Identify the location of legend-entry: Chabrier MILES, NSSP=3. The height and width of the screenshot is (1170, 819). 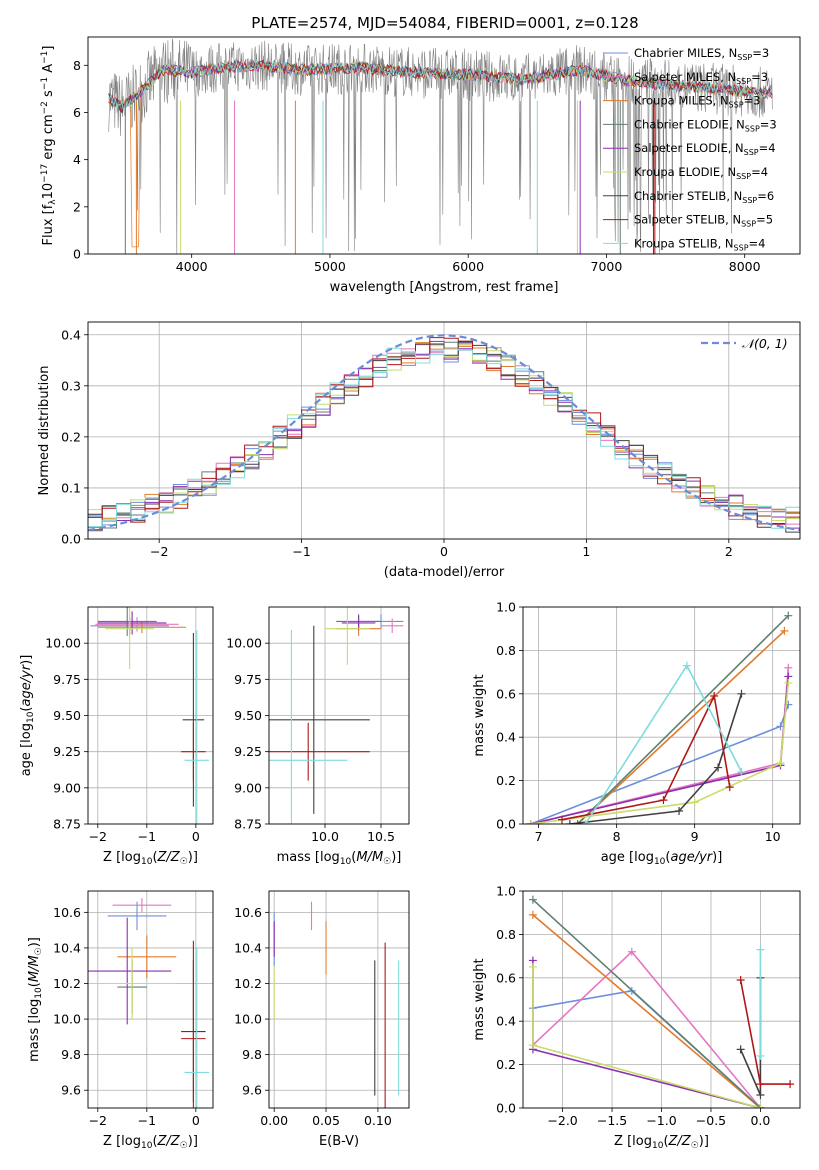
(701, 54).